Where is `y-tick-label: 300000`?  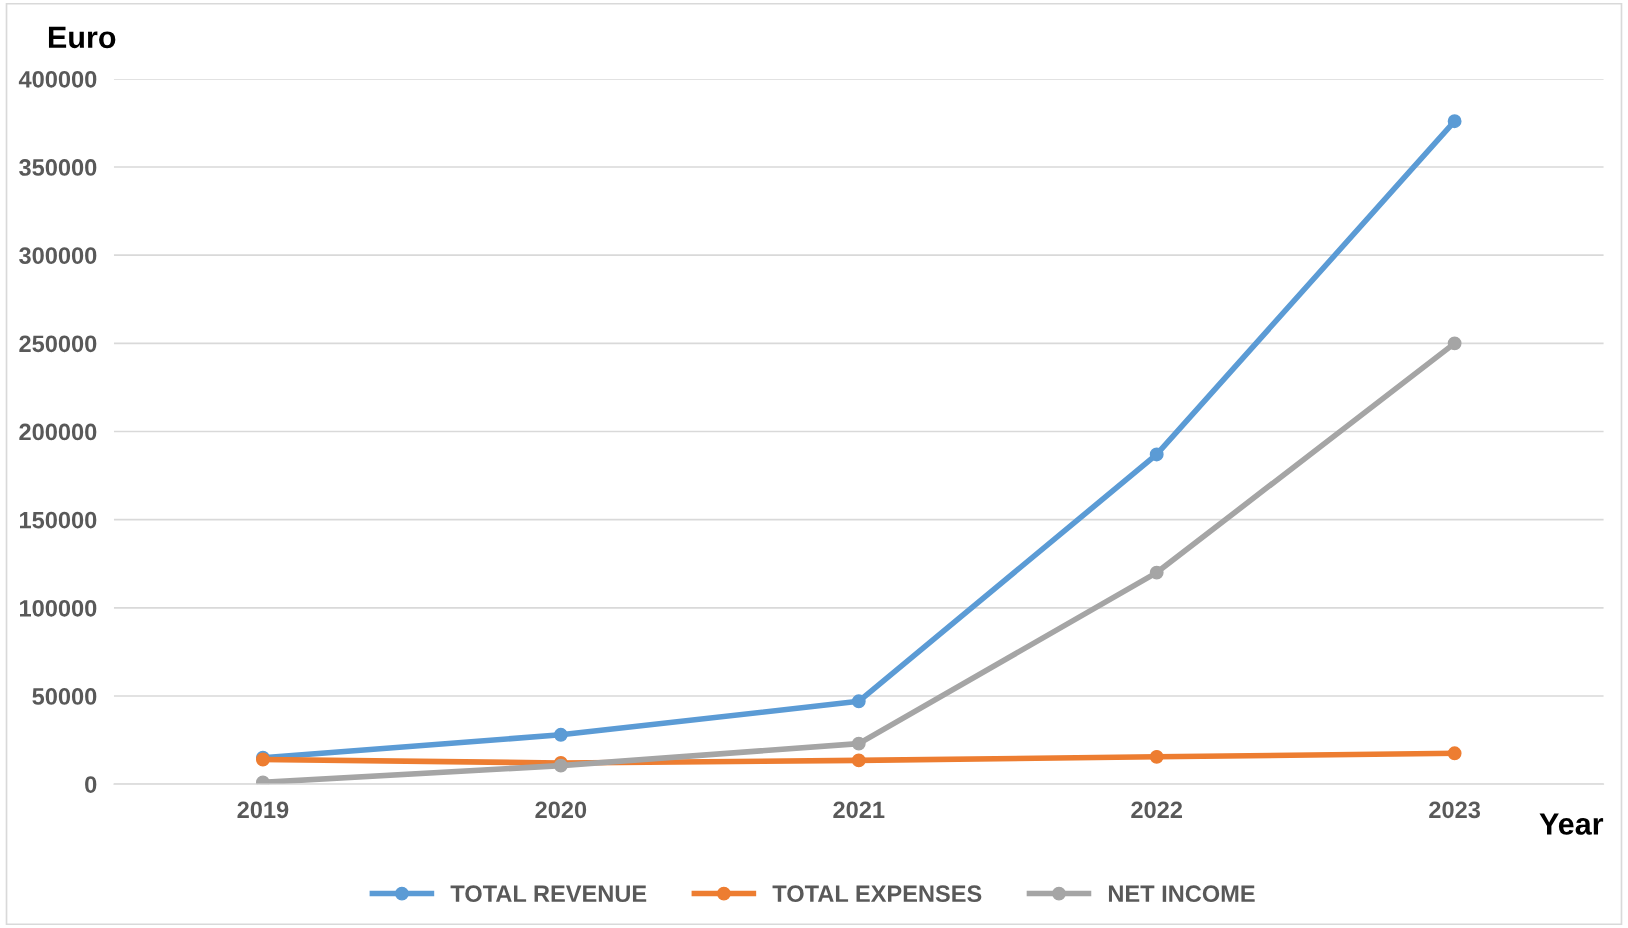
y-tick-label: 300000 is located at coordinates (58, 256).